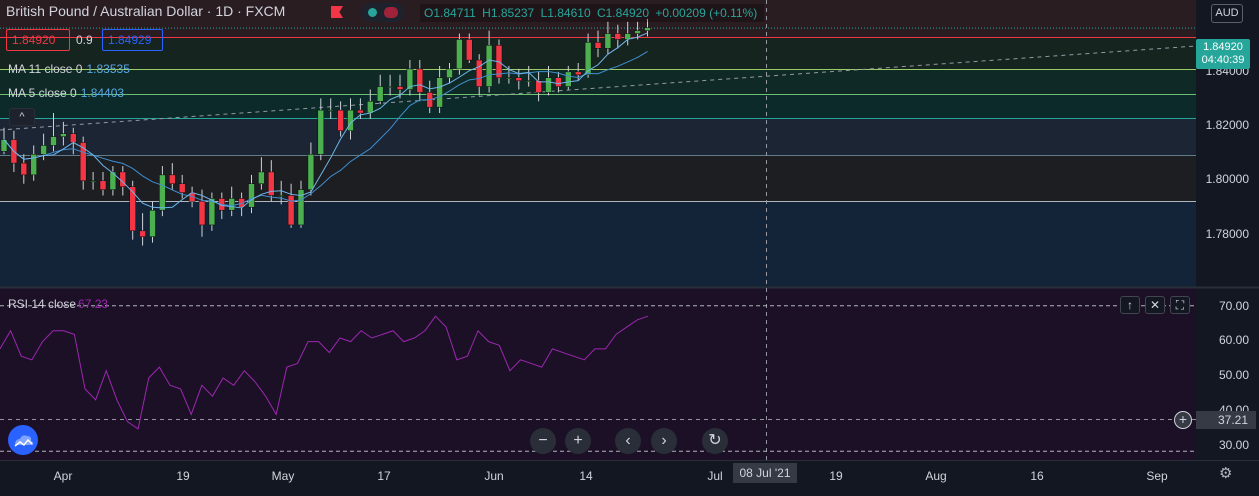  Describe the element at coordinates (69, 69) in the screenshot. I see `ma11-legend: MA 11 close 0 1.83535` at that location.